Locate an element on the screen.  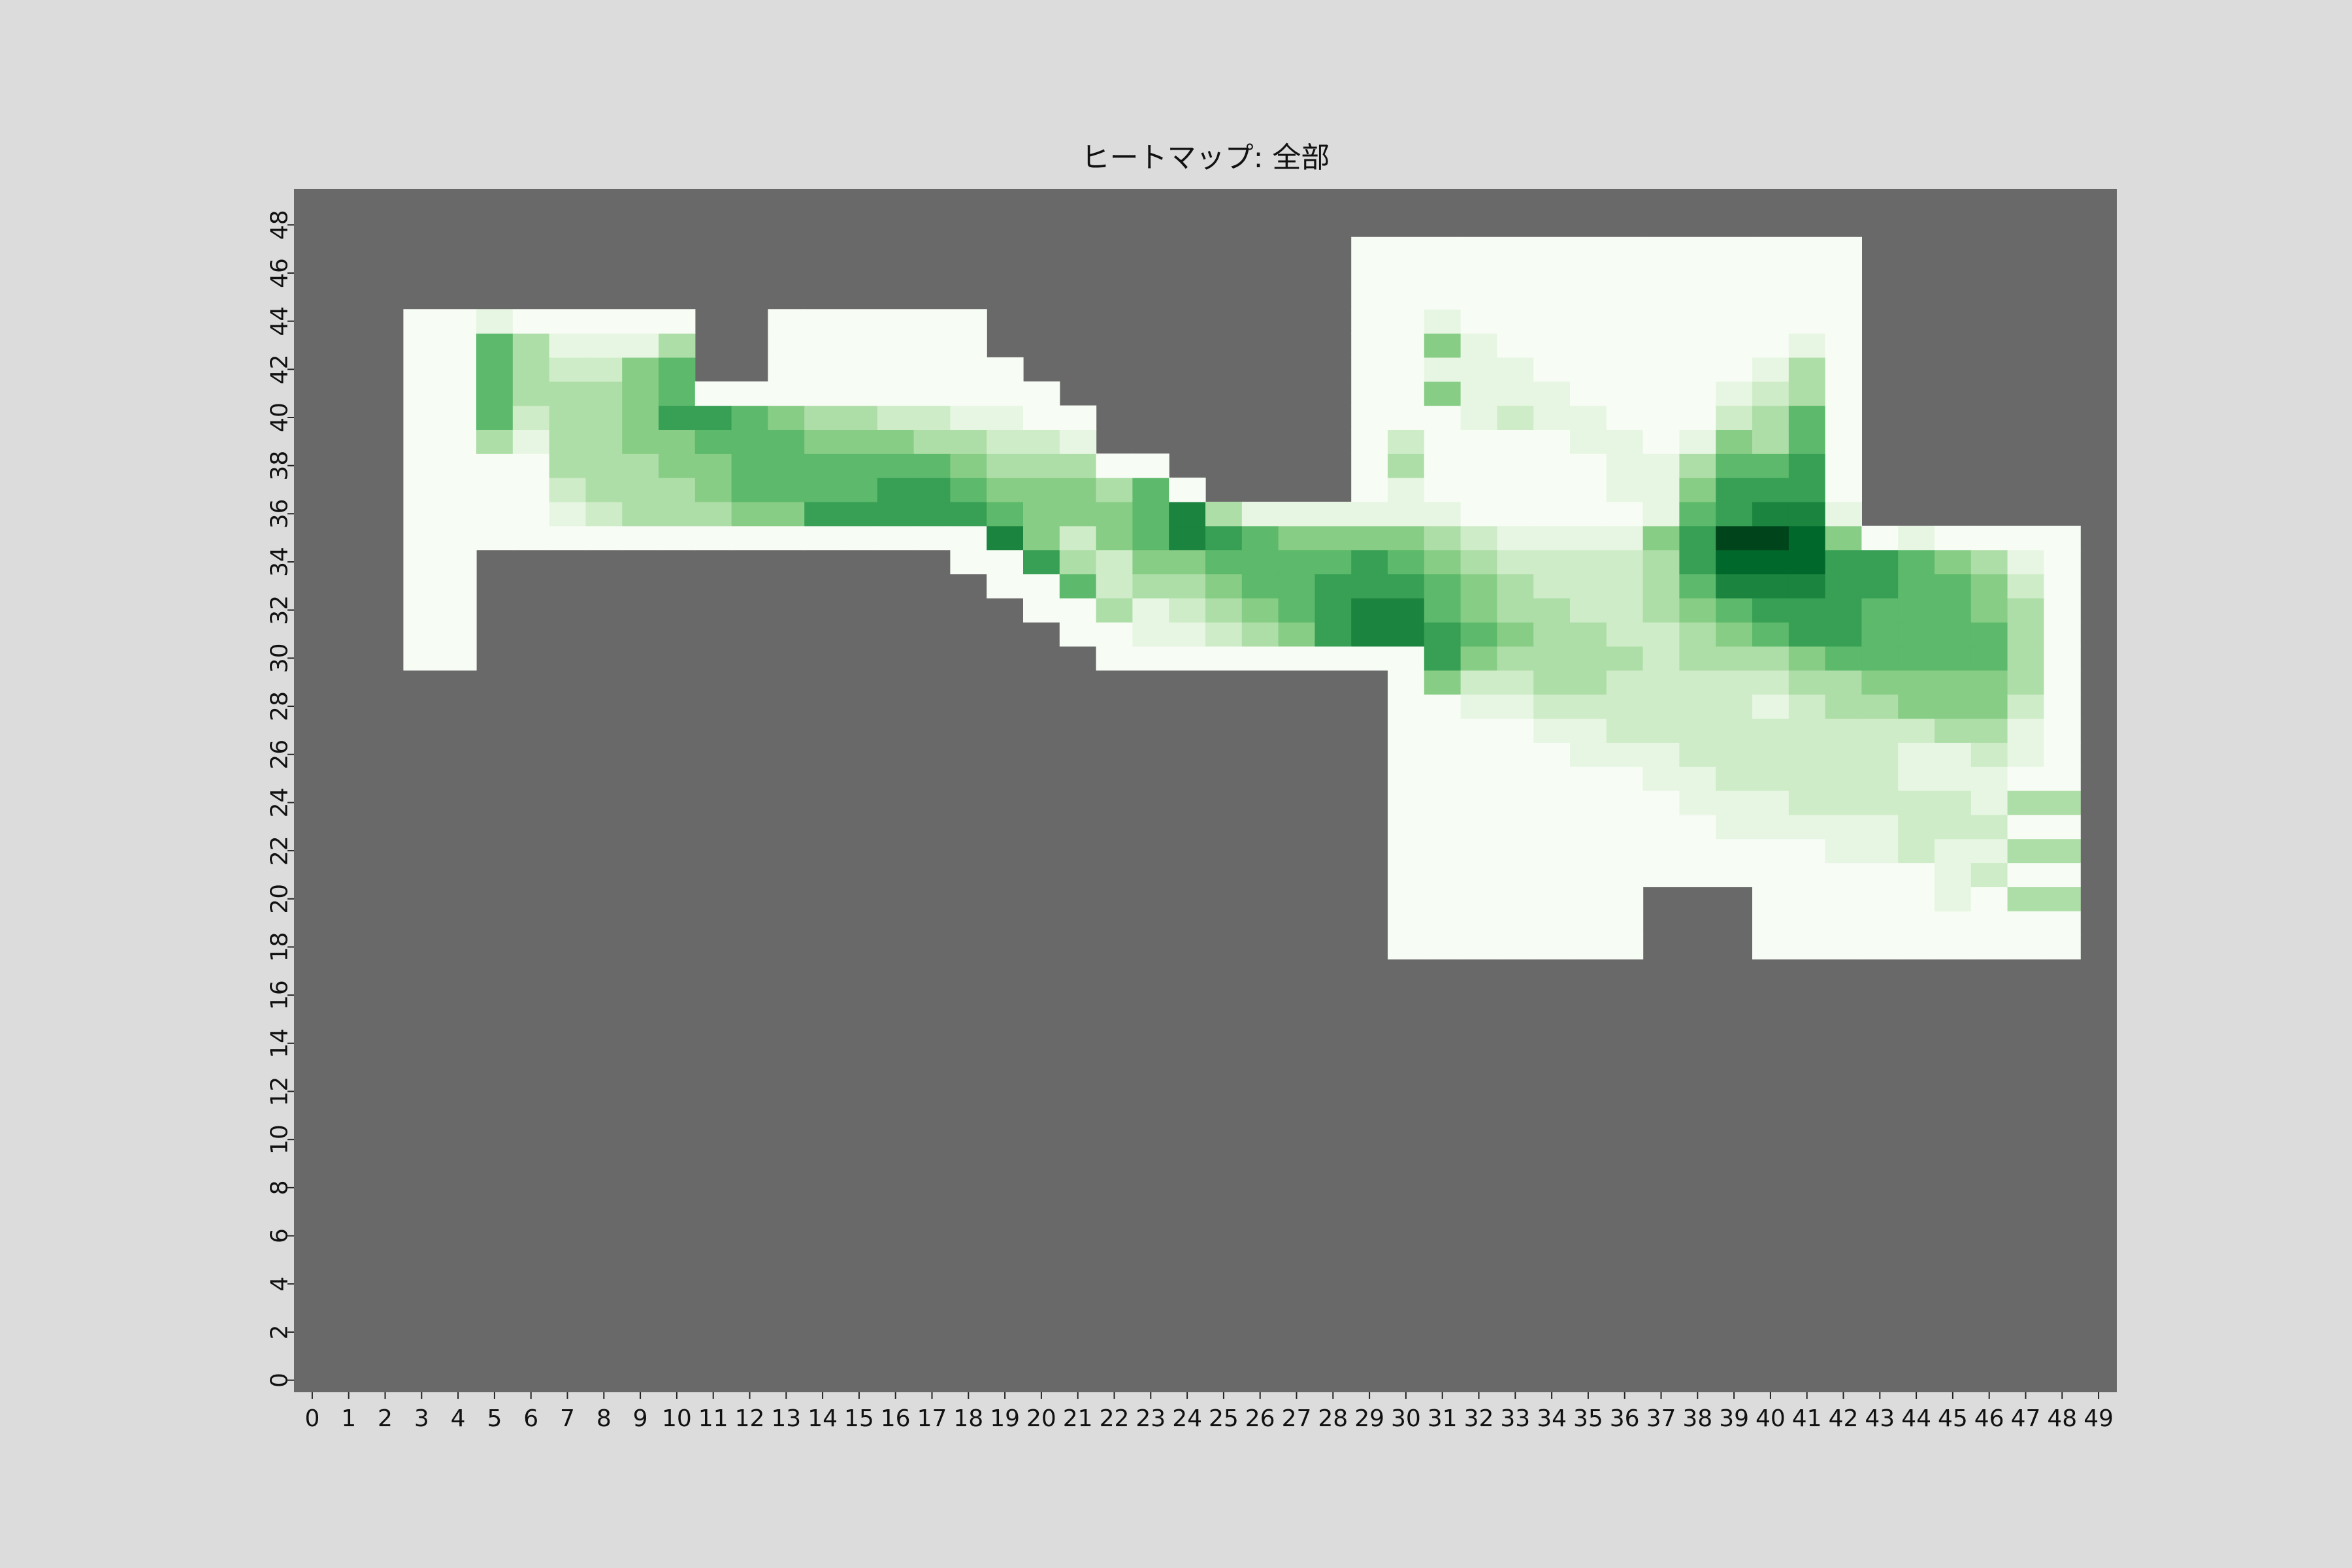
x-tick-label: 1 is located at coordinates (348, 1418).